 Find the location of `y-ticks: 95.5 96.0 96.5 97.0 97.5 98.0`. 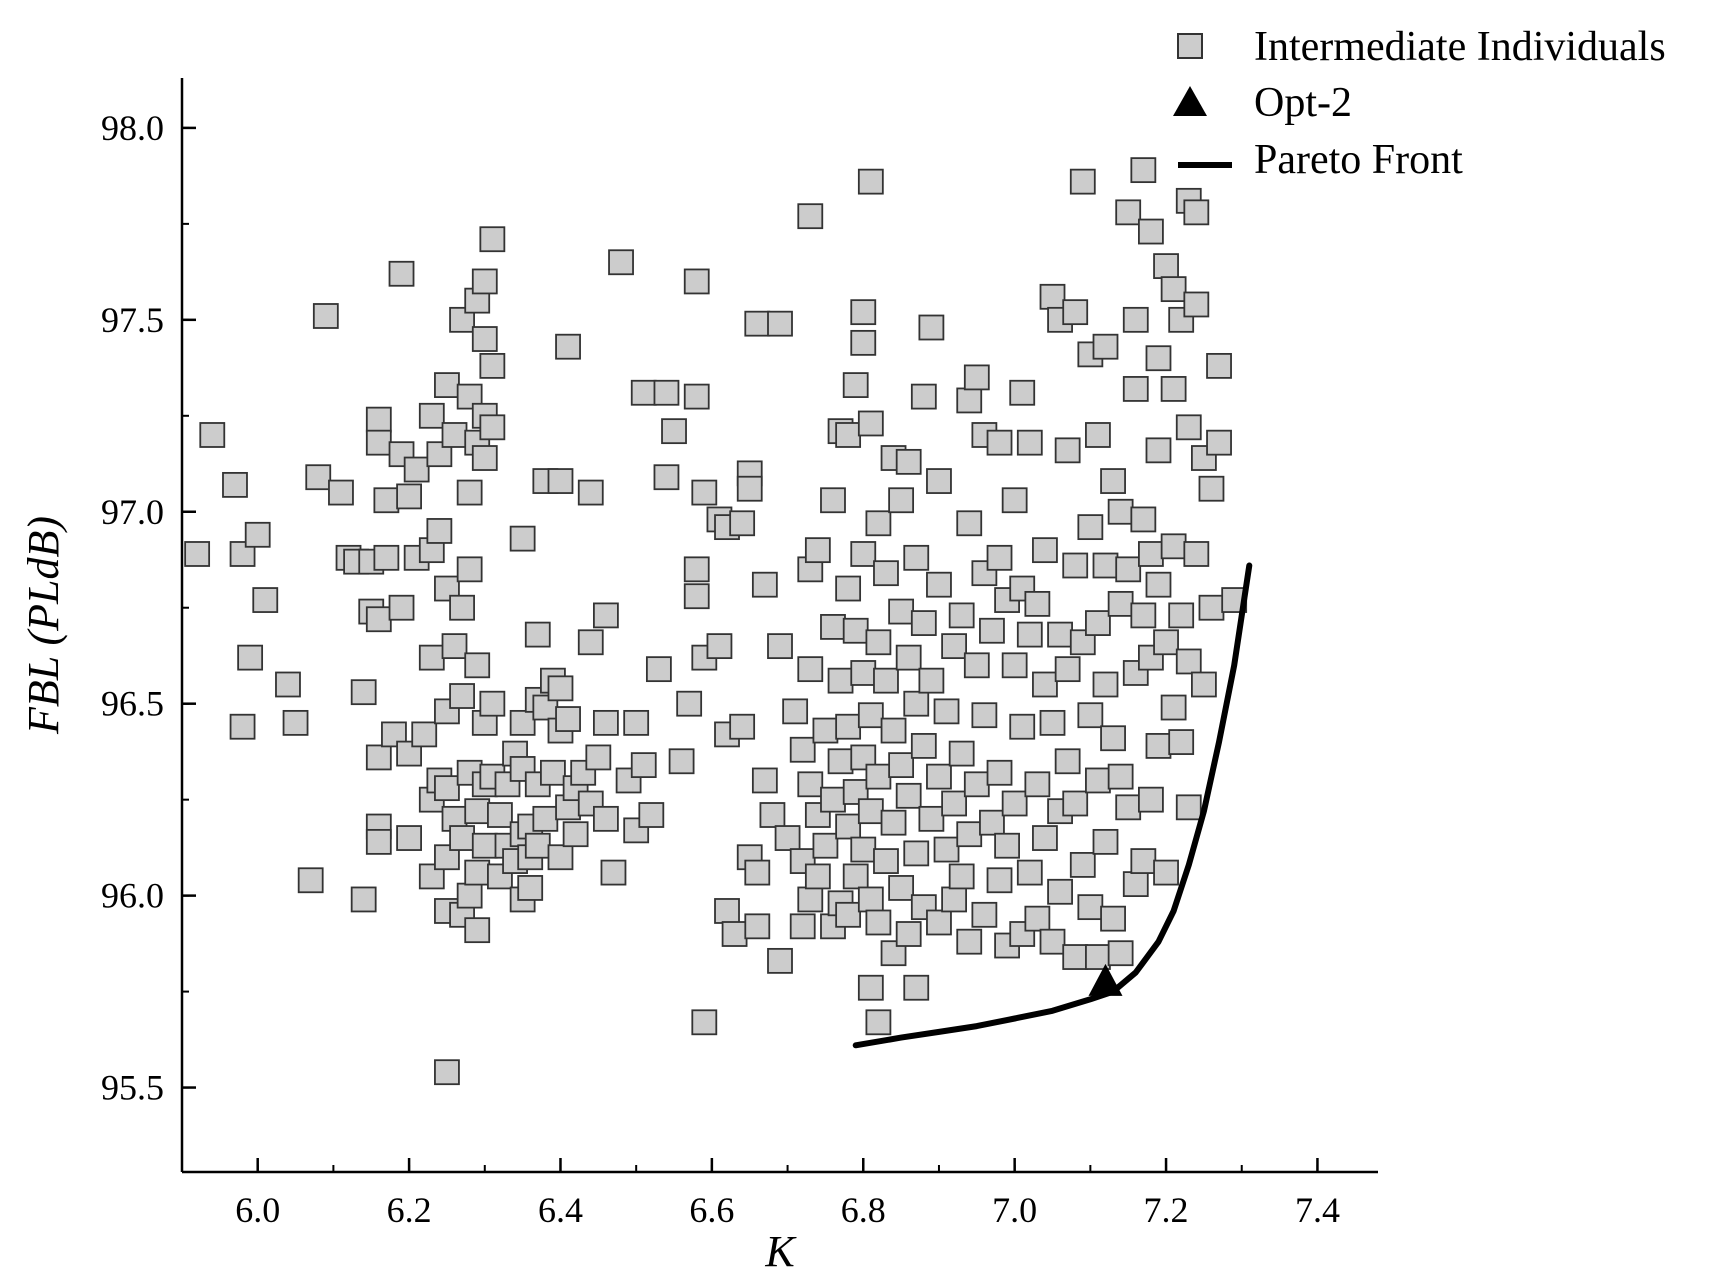

y-ticks: 95.5 96.0 96.5 97.0 97.5 98.0 is located at coordinates (148, 608).